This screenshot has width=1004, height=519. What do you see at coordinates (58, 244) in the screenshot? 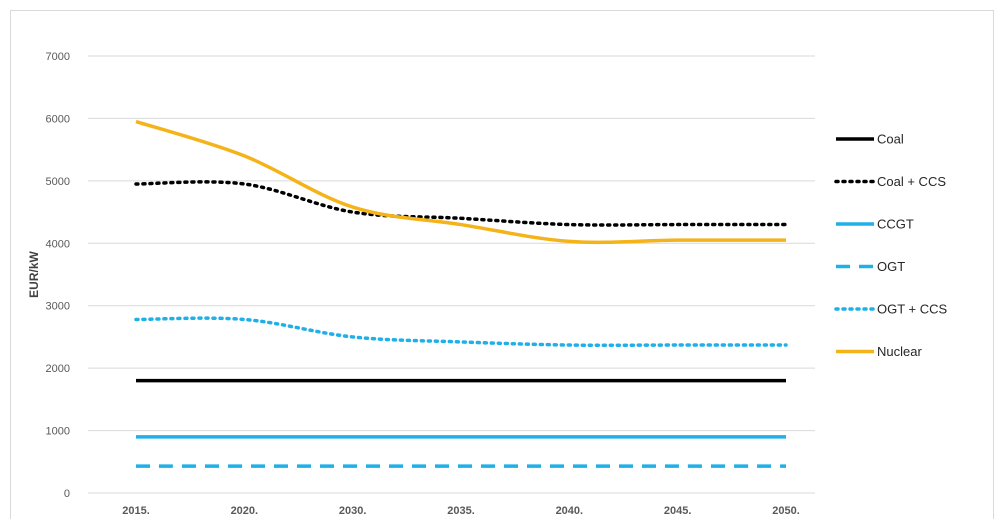
I see `y-tick-label: 4000` at bounding box center [58, 244].